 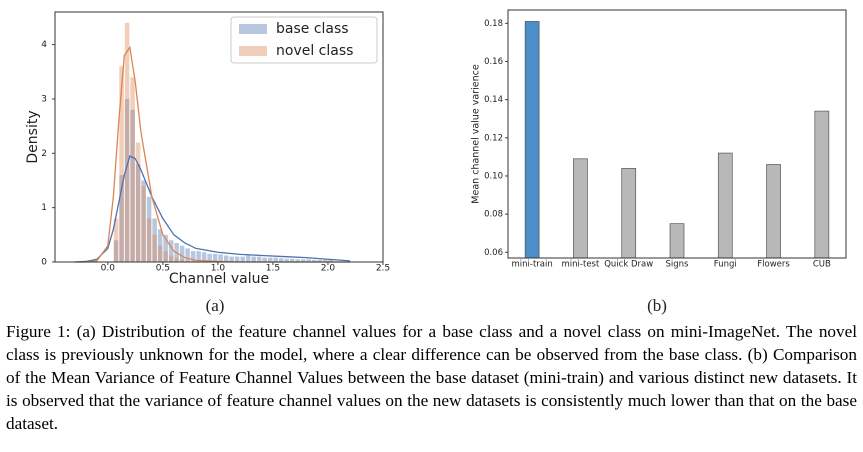 What do you see at coordinates (493, 62) in the screenshot?
I see `y-tick-label: 0.16` at bounding box center [493, 62].